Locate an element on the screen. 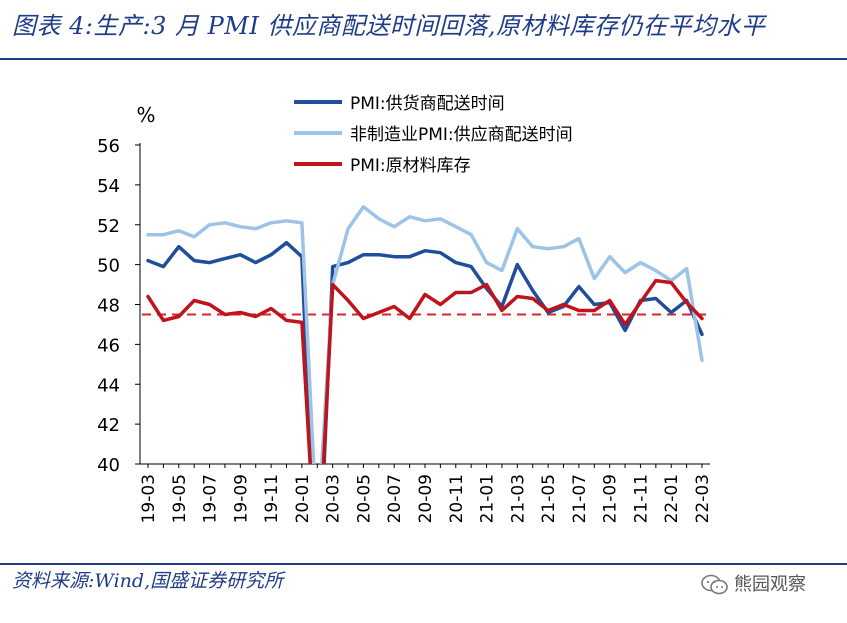 The image size is (847, 623). y-axis-label: % is located at coordinates (145, 115).